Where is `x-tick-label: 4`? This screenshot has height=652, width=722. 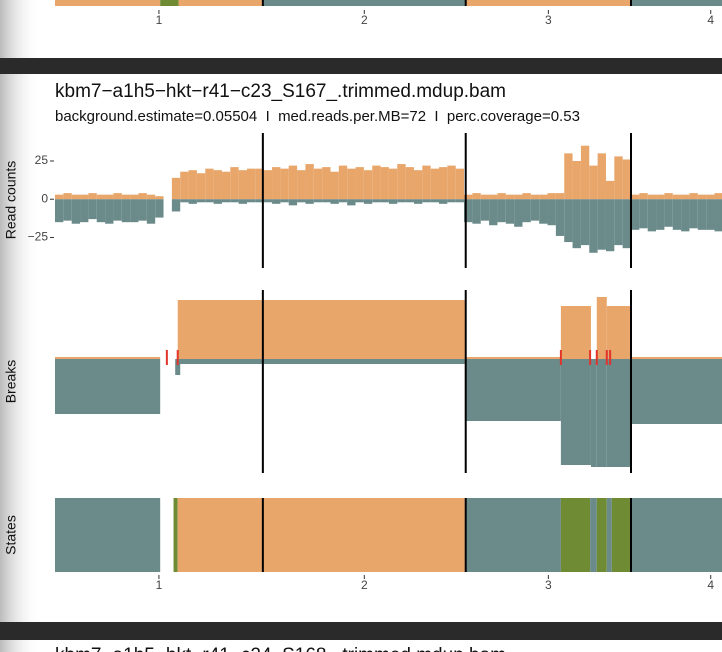 x-tick-label: 4 is located at coordinates (710, 585).